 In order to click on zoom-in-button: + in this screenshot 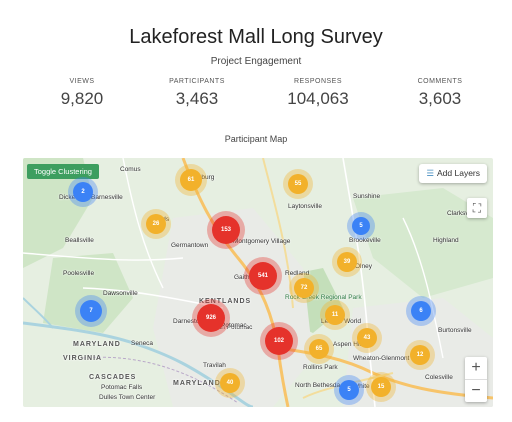, I will do `click(476, 367)`.